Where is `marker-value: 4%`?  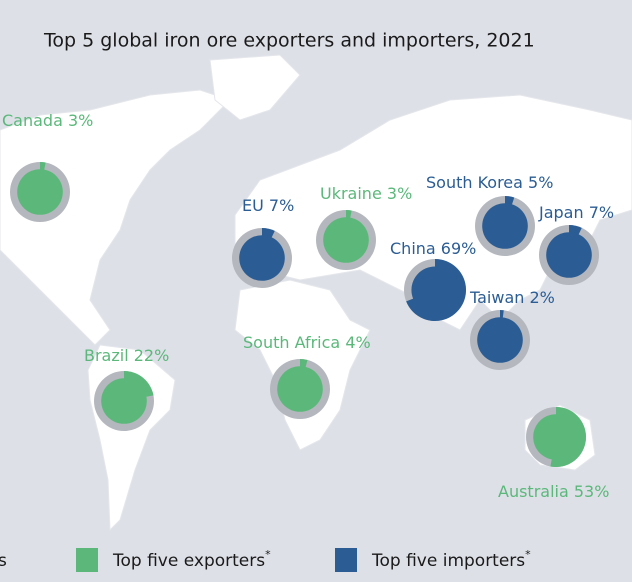 marker-value: 4% is located at coordinates (357, 342).